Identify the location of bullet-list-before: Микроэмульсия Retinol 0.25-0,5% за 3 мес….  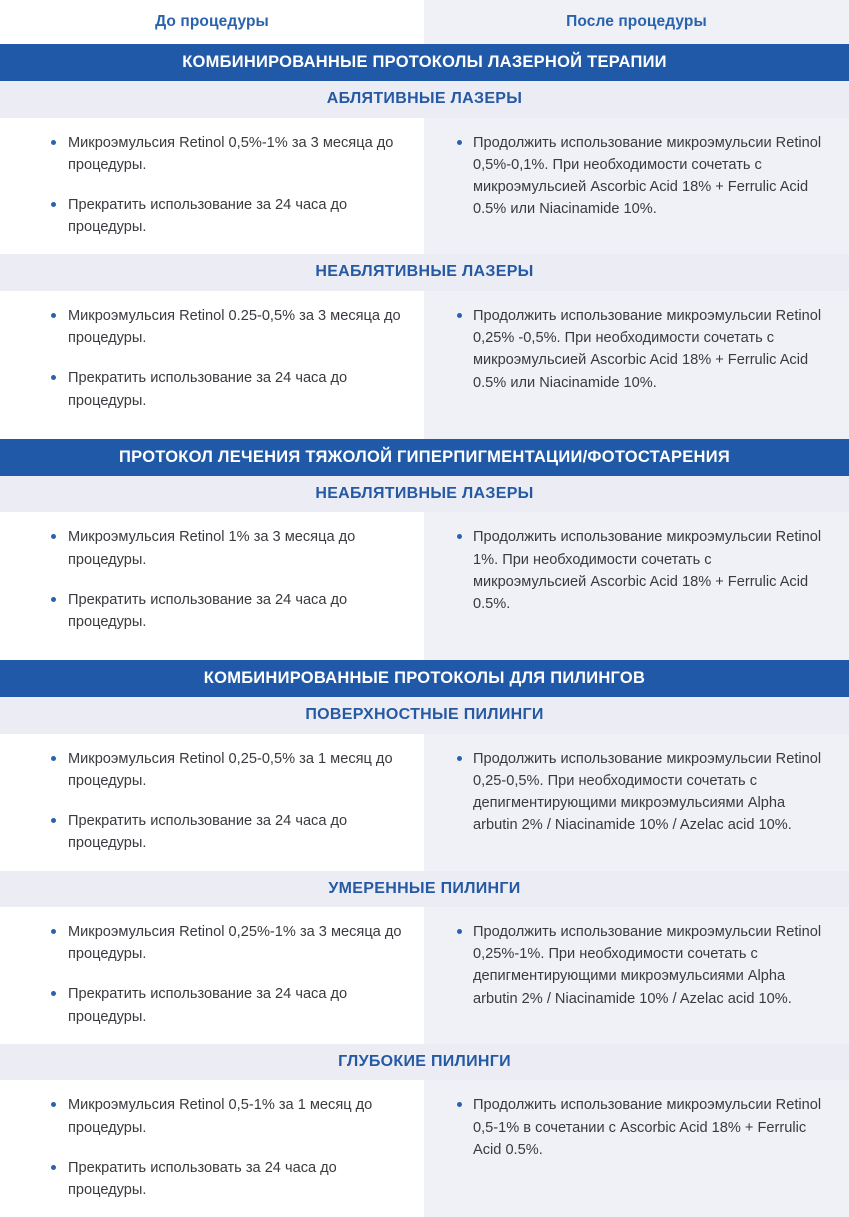
(226, 358).